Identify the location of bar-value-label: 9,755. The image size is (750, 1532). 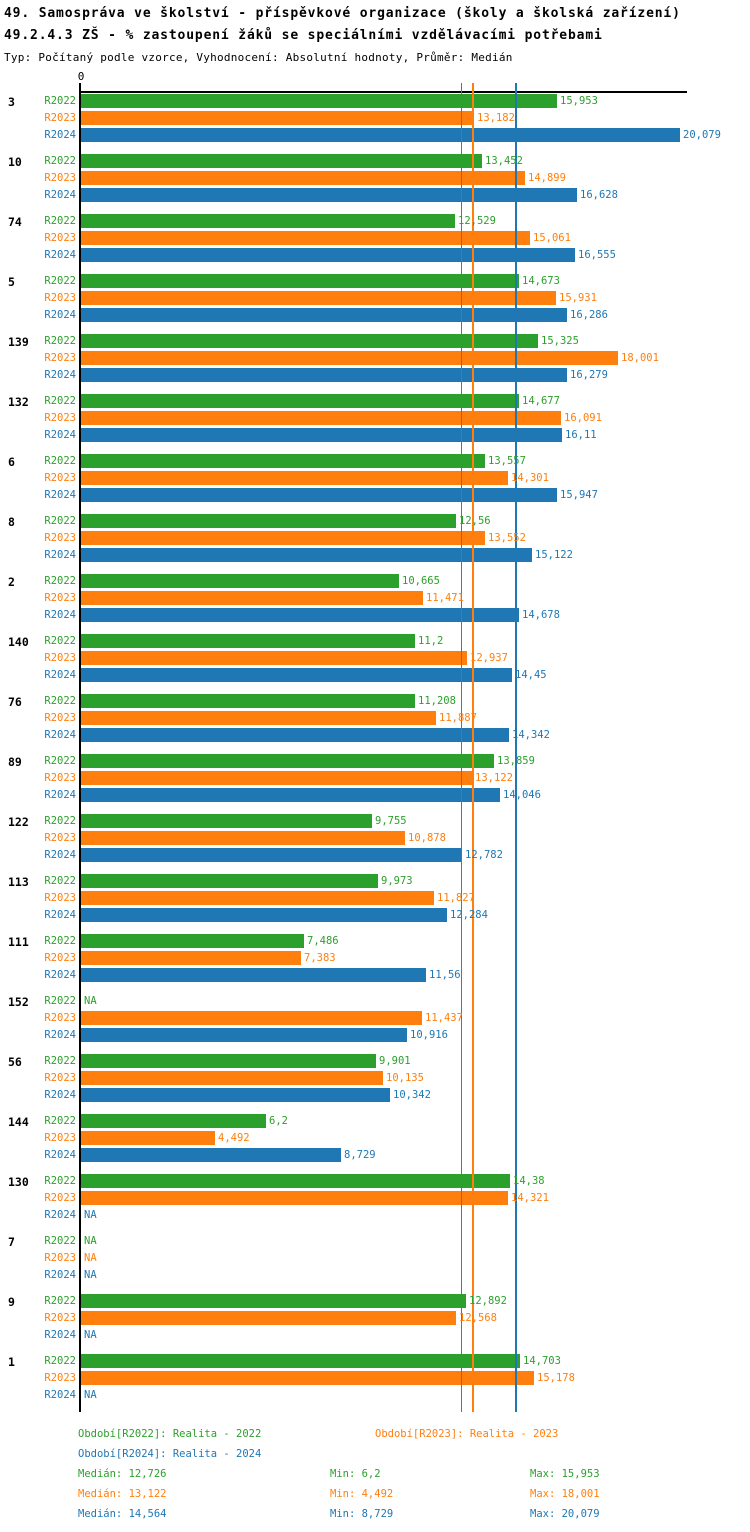
(391, 821).